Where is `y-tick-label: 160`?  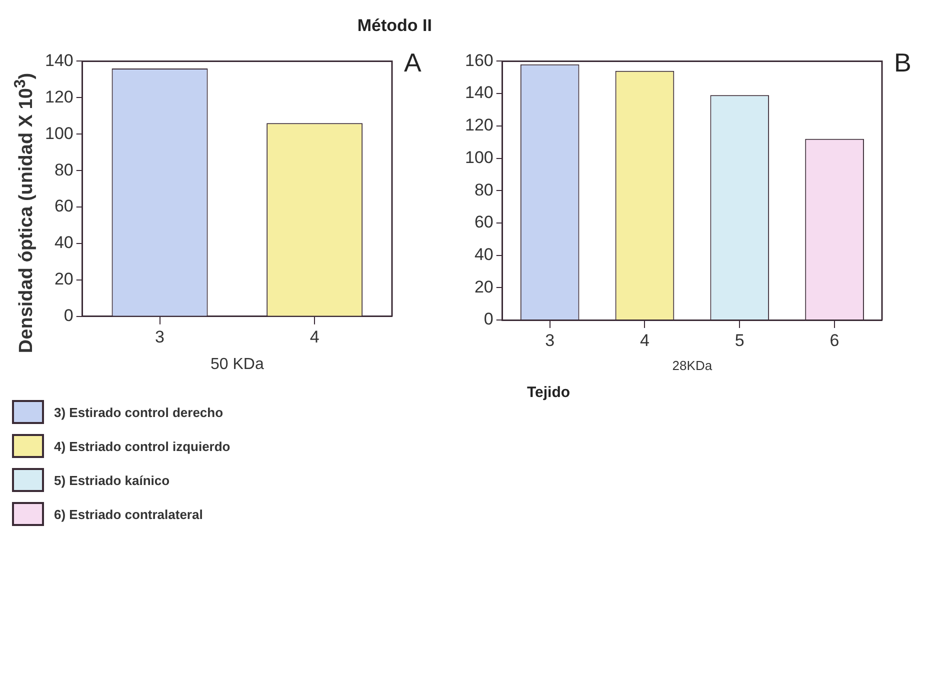 y-tick-label: 160 is located at coordinates (479, 60).